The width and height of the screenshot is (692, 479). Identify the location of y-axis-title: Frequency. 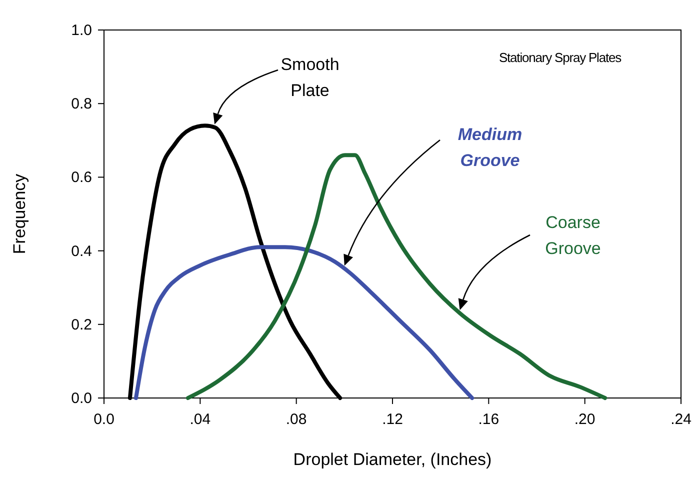
(19, 213).